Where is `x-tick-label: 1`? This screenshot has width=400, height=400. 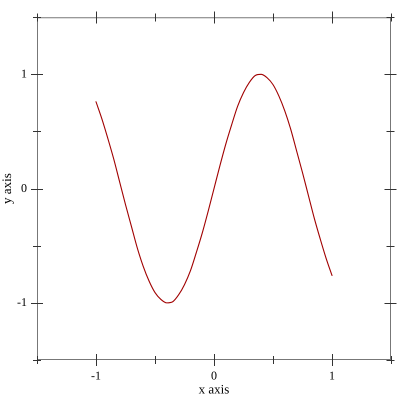
x-tick-label: 1 is located at coordinates (332, 375).